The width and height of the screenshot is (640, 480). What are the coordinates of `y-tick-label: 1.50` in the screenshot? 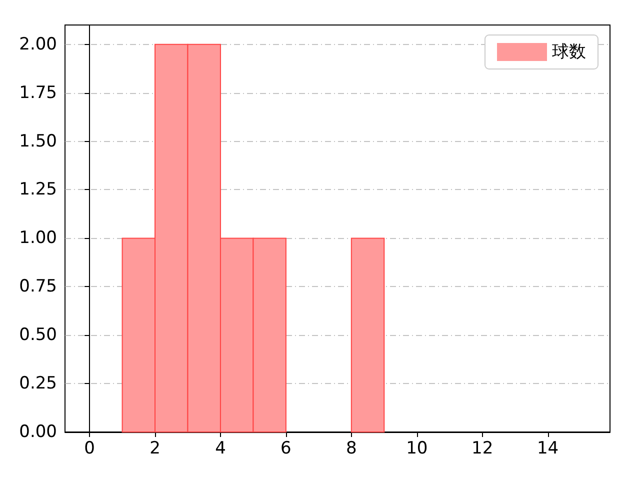 It's located at (38, 141).